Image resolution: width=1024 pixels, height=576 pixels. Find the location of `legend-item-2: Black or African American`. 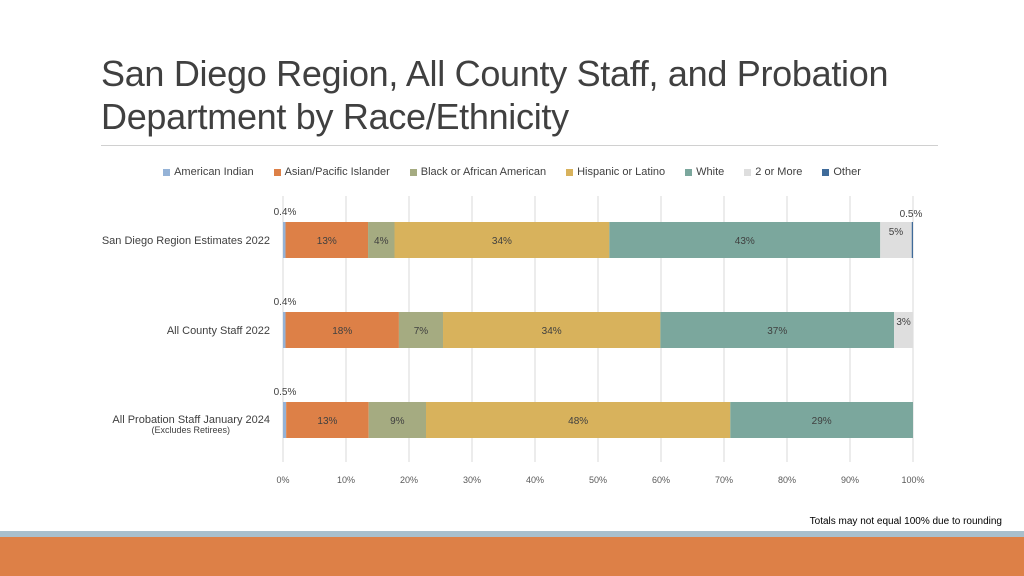

legend-item-2: Black or African American is located at coordinates (478, 172).